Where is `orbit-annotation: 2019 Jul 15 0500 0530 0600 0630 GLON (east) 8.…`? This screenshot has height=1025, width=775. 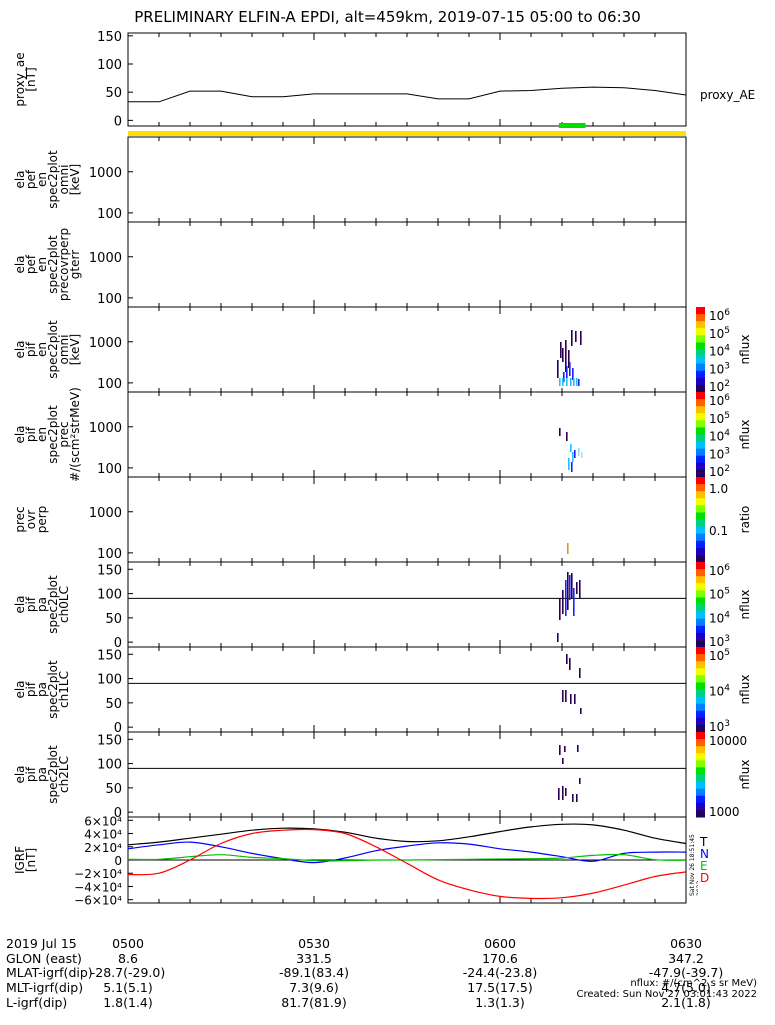 orbit-annotation: 2019 Jul 15 0500 0530 0600 0630 GLON (east) 8.… is located at coordinates (361, 966).